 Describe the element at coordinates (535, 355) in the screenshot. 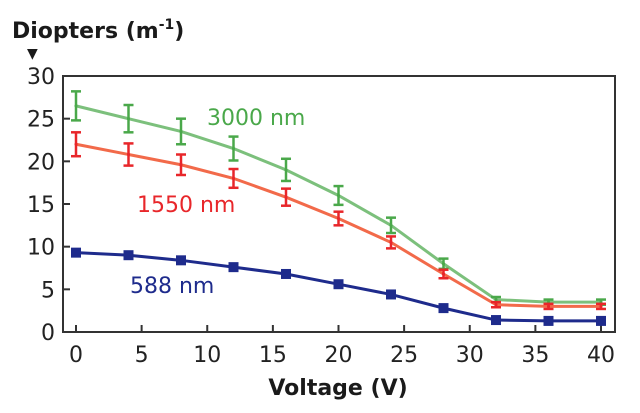

I see `x-tick-label: 35` at that location.